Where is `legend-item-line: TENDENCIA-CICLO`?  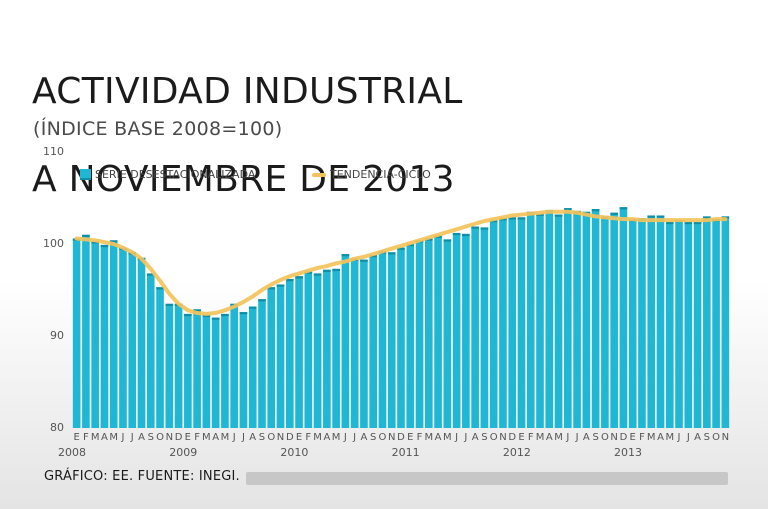
legend-item-line: TENDENCIA-CICLO is located at coordinates (371, 174).